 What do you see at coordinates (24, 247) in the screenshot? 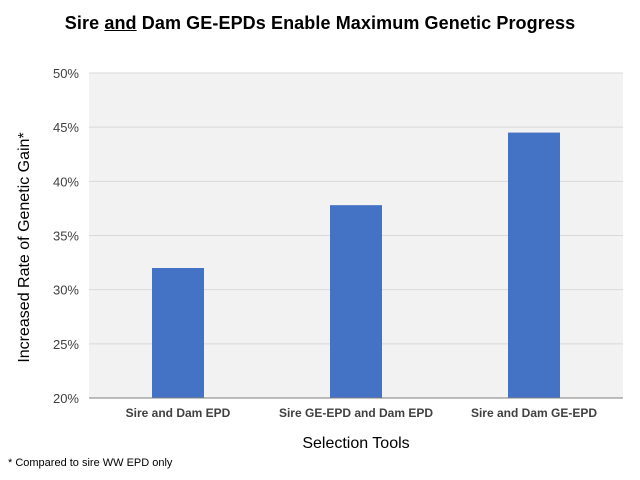
I see `y-axis-label: Increased Rate of Genetic Gain*` at bounding box center [24, 247].